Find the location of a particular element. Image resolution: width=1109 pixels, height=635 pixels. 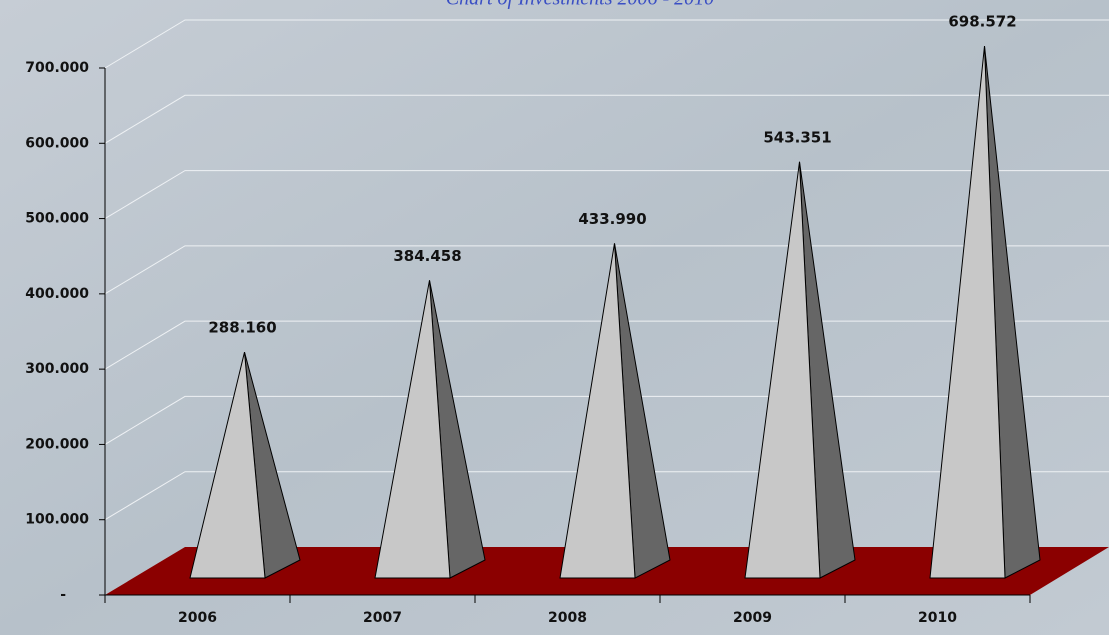

x-tick-label: 2007 is located at coordinates (382, 618).